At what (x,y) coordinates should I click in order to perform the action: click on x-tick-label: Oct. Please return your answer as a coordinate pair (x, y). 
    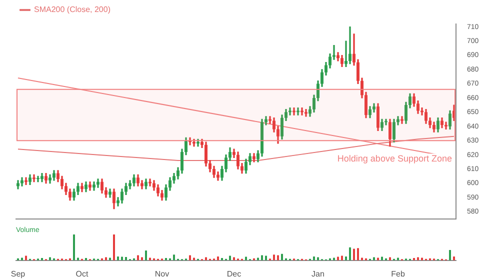
    Looking at the image, I should click on (82, 273).